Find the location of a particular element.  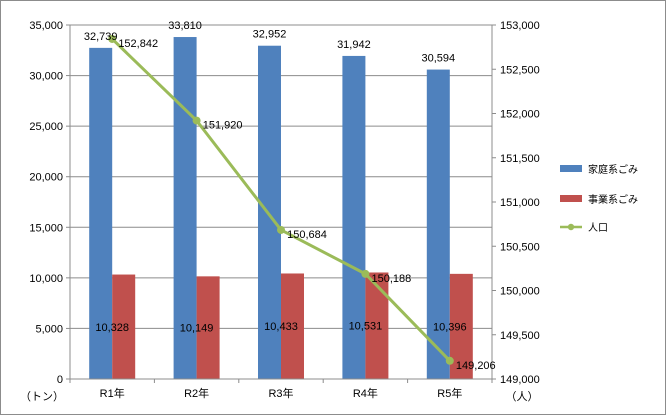

y-right-tick-label: 151,500 is located at coordinates (520, 159).